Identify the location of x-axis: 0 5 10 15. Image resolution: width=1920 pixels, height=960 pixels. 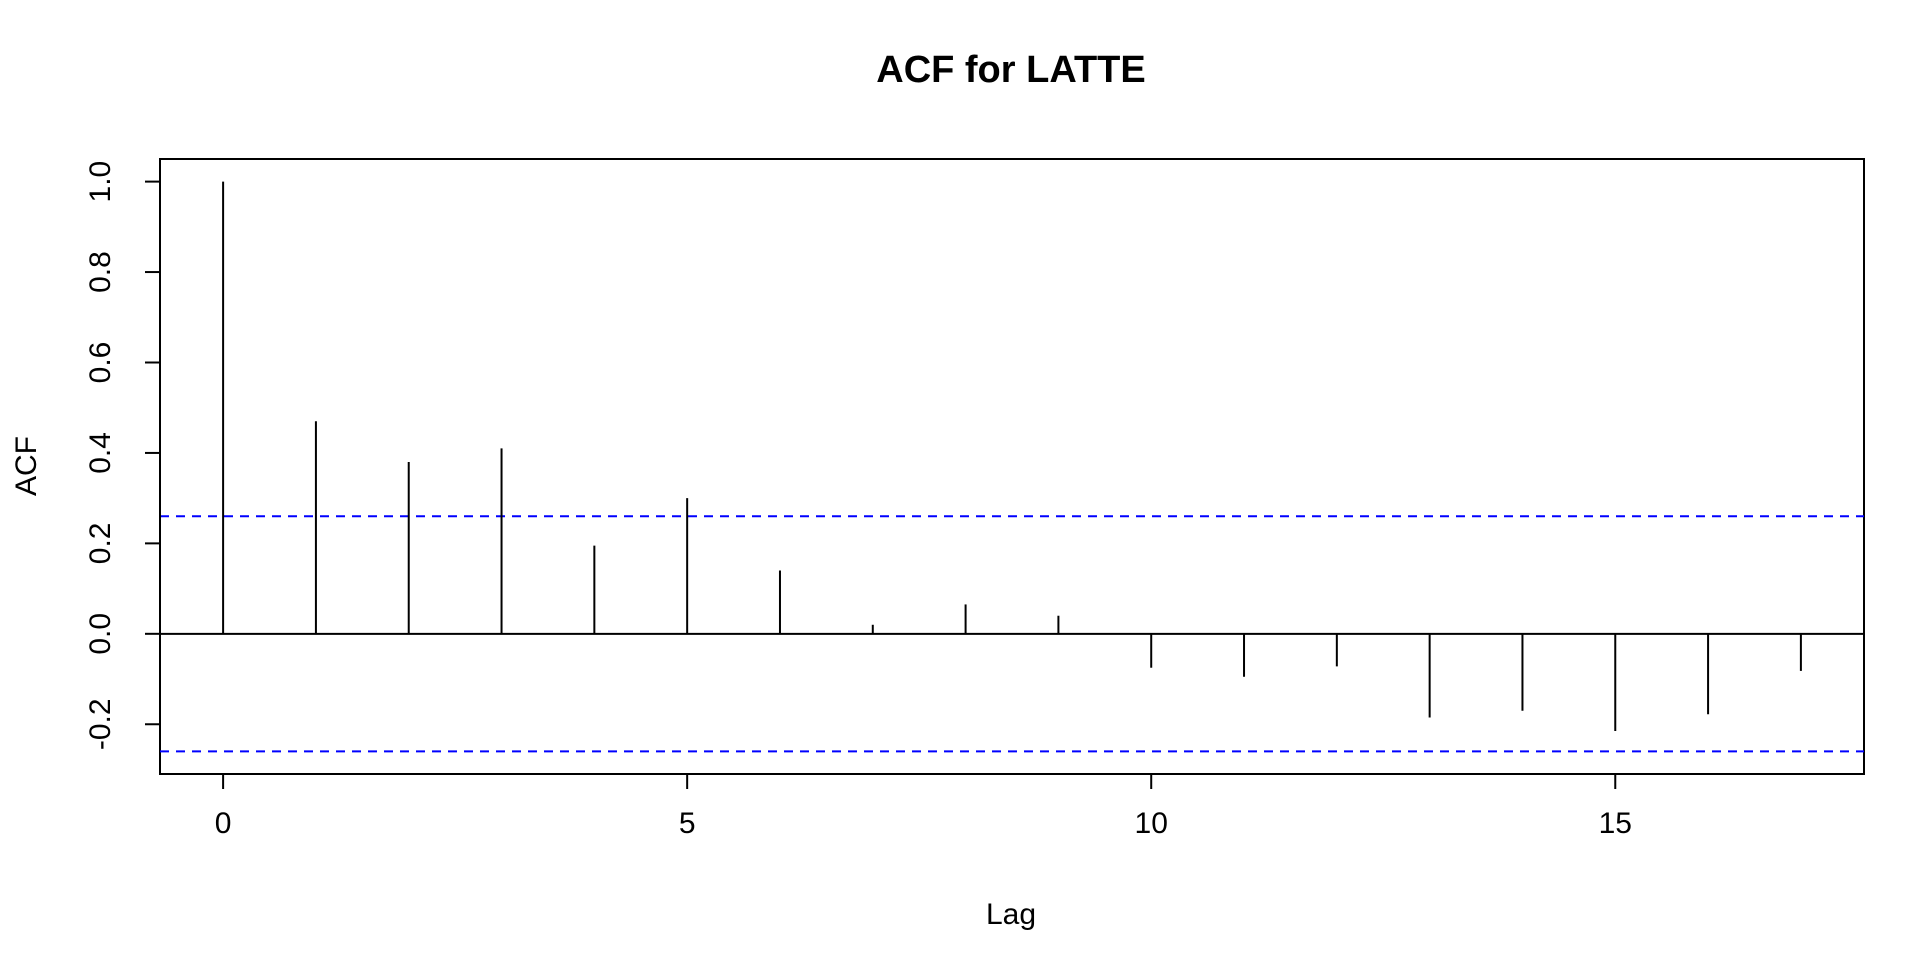
(923, 806).